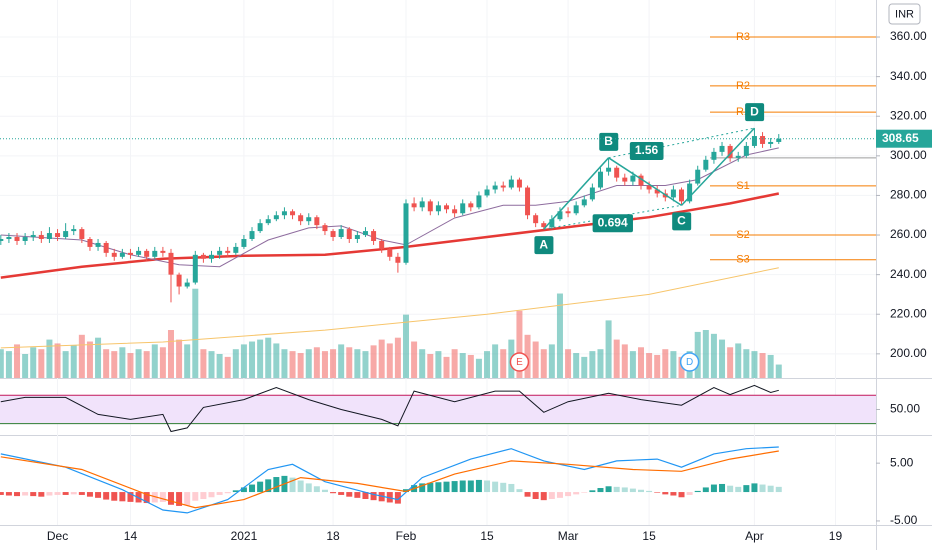 This screenshot has height=550, width=932. I want to click on x-tick-label: Mar, so click(568, 536).